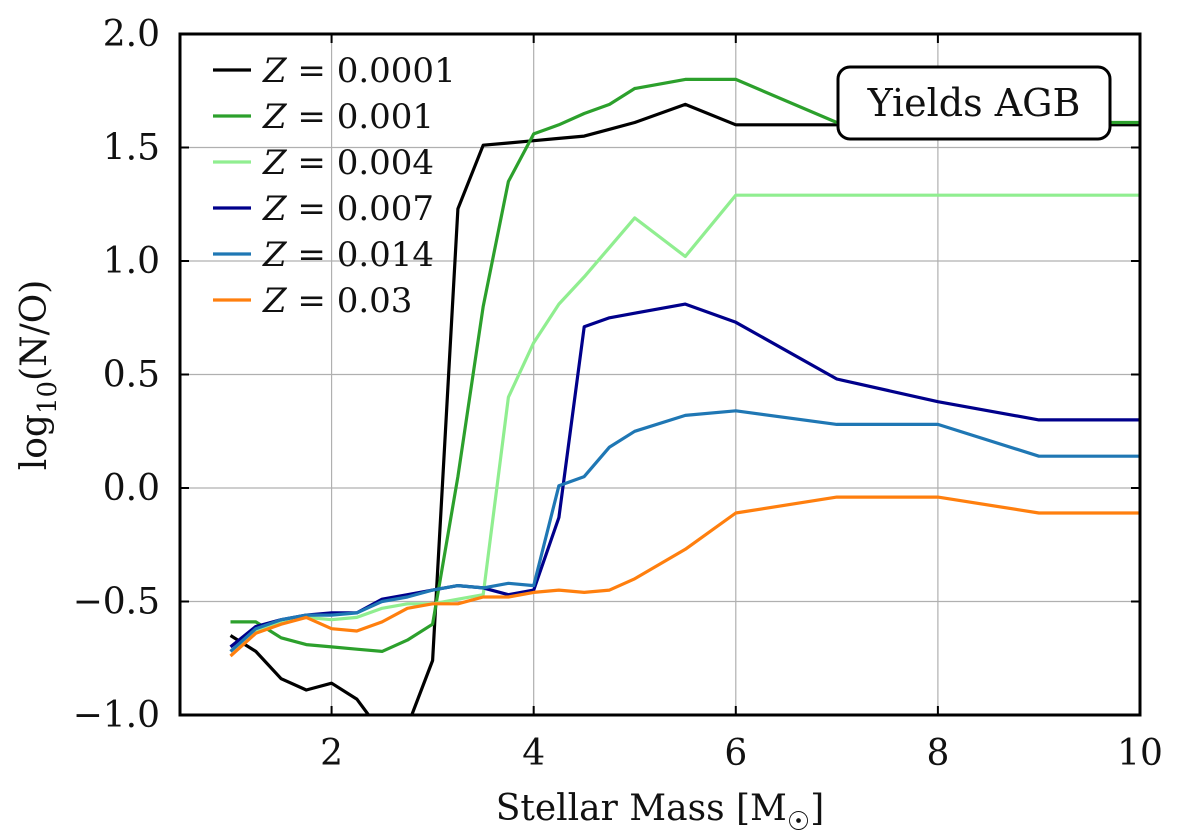 The height and width of the screenshot is (840, 1200). Describe the element at coordinates (131, 261) in the screenshot. I see `y-tick-label: 1.0` at that location.